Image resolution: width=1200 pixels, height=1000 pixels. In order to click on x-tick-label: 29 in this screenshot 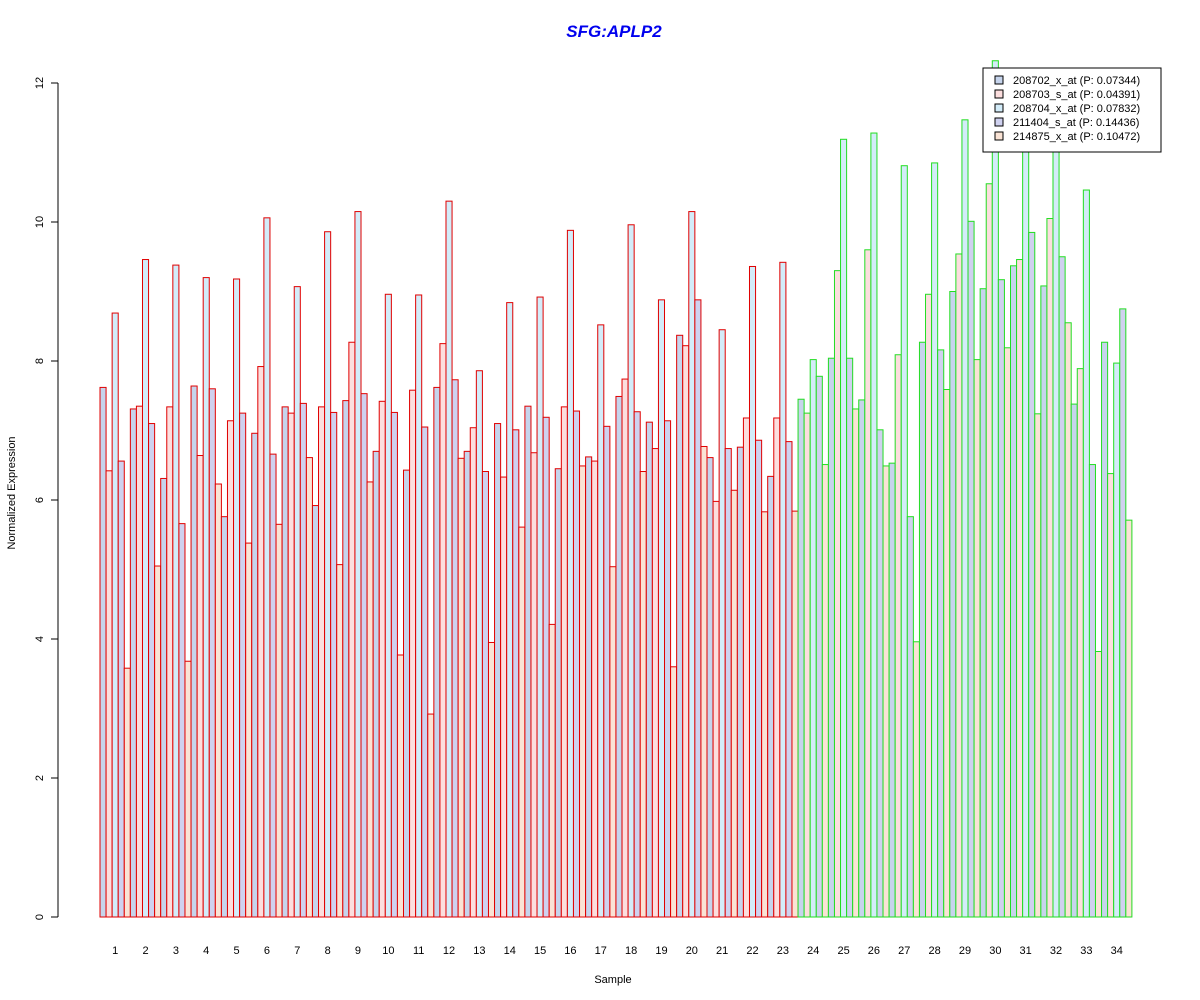, I will do `click(965, 951)`.